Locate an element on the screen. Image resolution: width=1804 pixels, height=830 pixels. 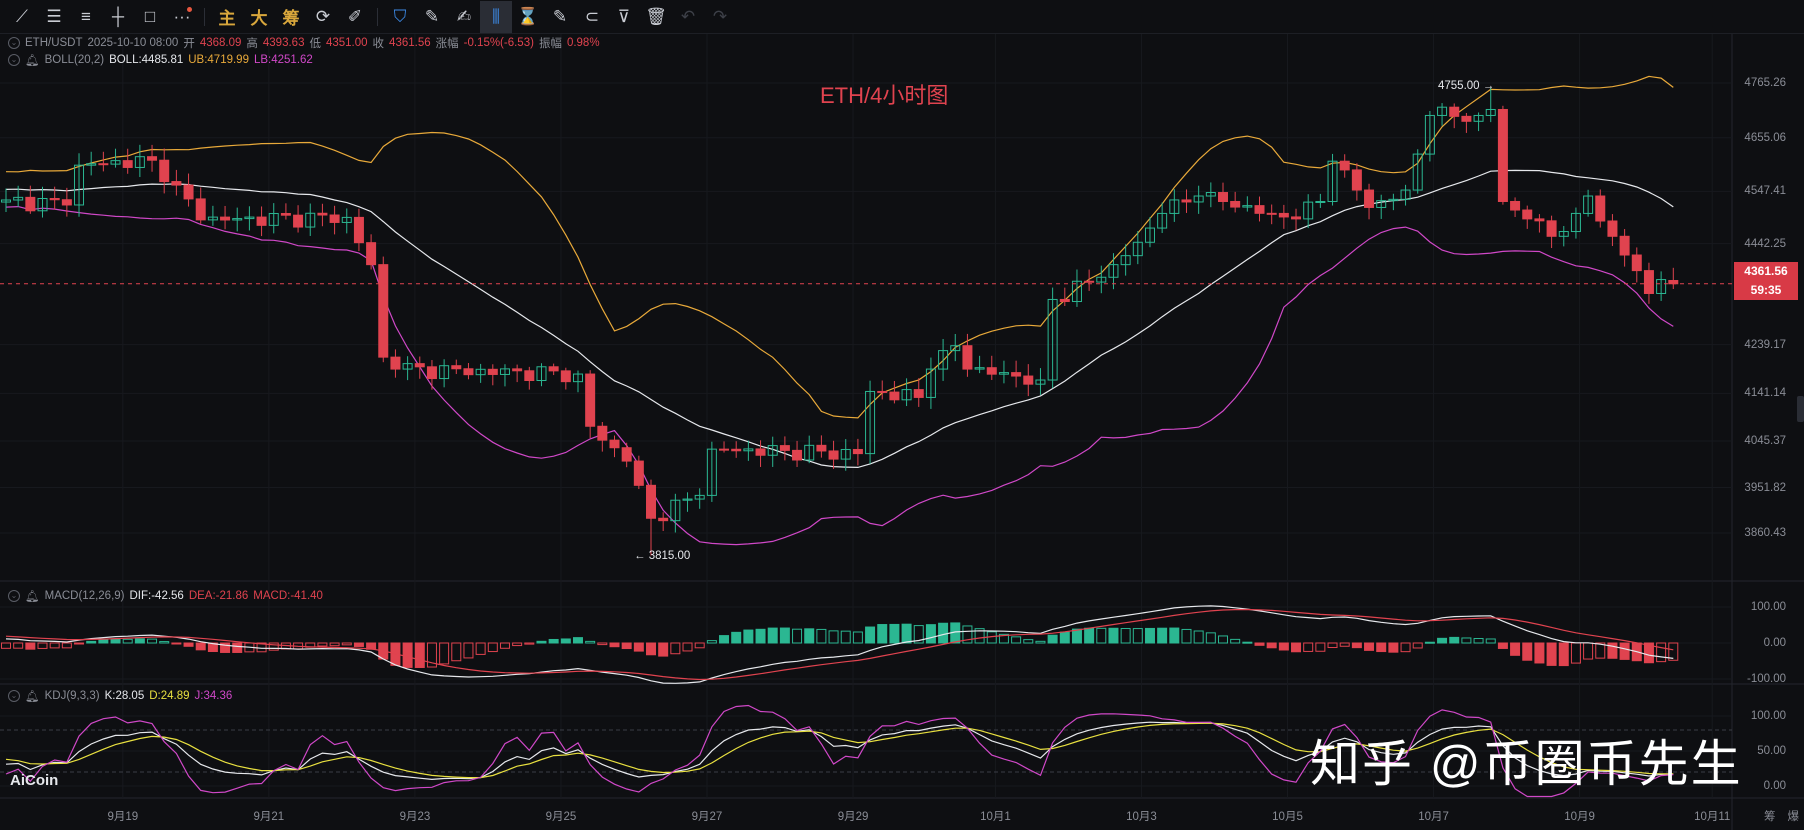
drawing-toolbar: ⟋ ☰ ≡ ┼ □ ··· 主大筹 ⟳ ✐ ⛉ ✎ ✍ ⫼ ⌛ ✎ ⊂ ⊽ 🗑 ↶ ↷ is located at coordinates (902, 17).